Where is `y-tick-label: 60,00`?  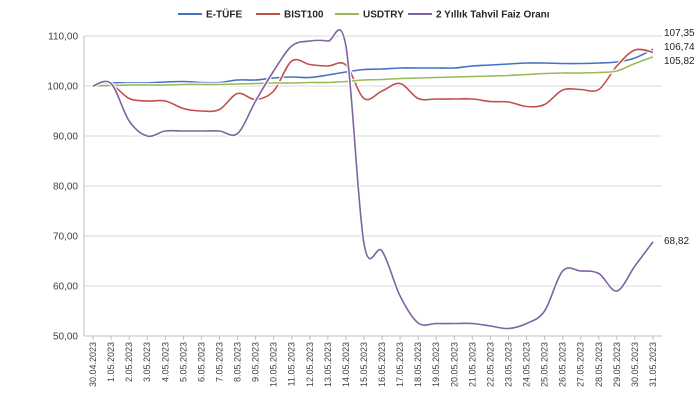 y-tick-label: 60,00 is located at coordinates (65, 287).